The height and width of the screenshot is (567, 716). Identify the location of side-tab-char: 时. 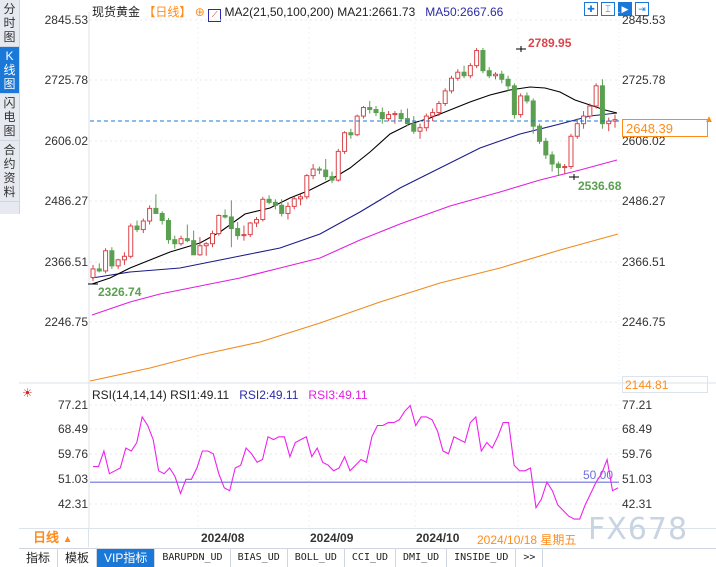
(9, 23).